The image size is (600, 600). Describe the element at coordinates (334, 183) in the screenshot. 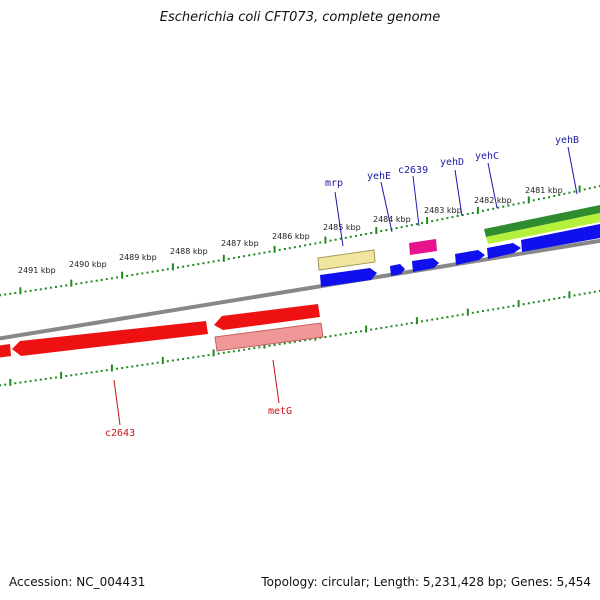

I see `gene-label-mrp: mrp` at that location.